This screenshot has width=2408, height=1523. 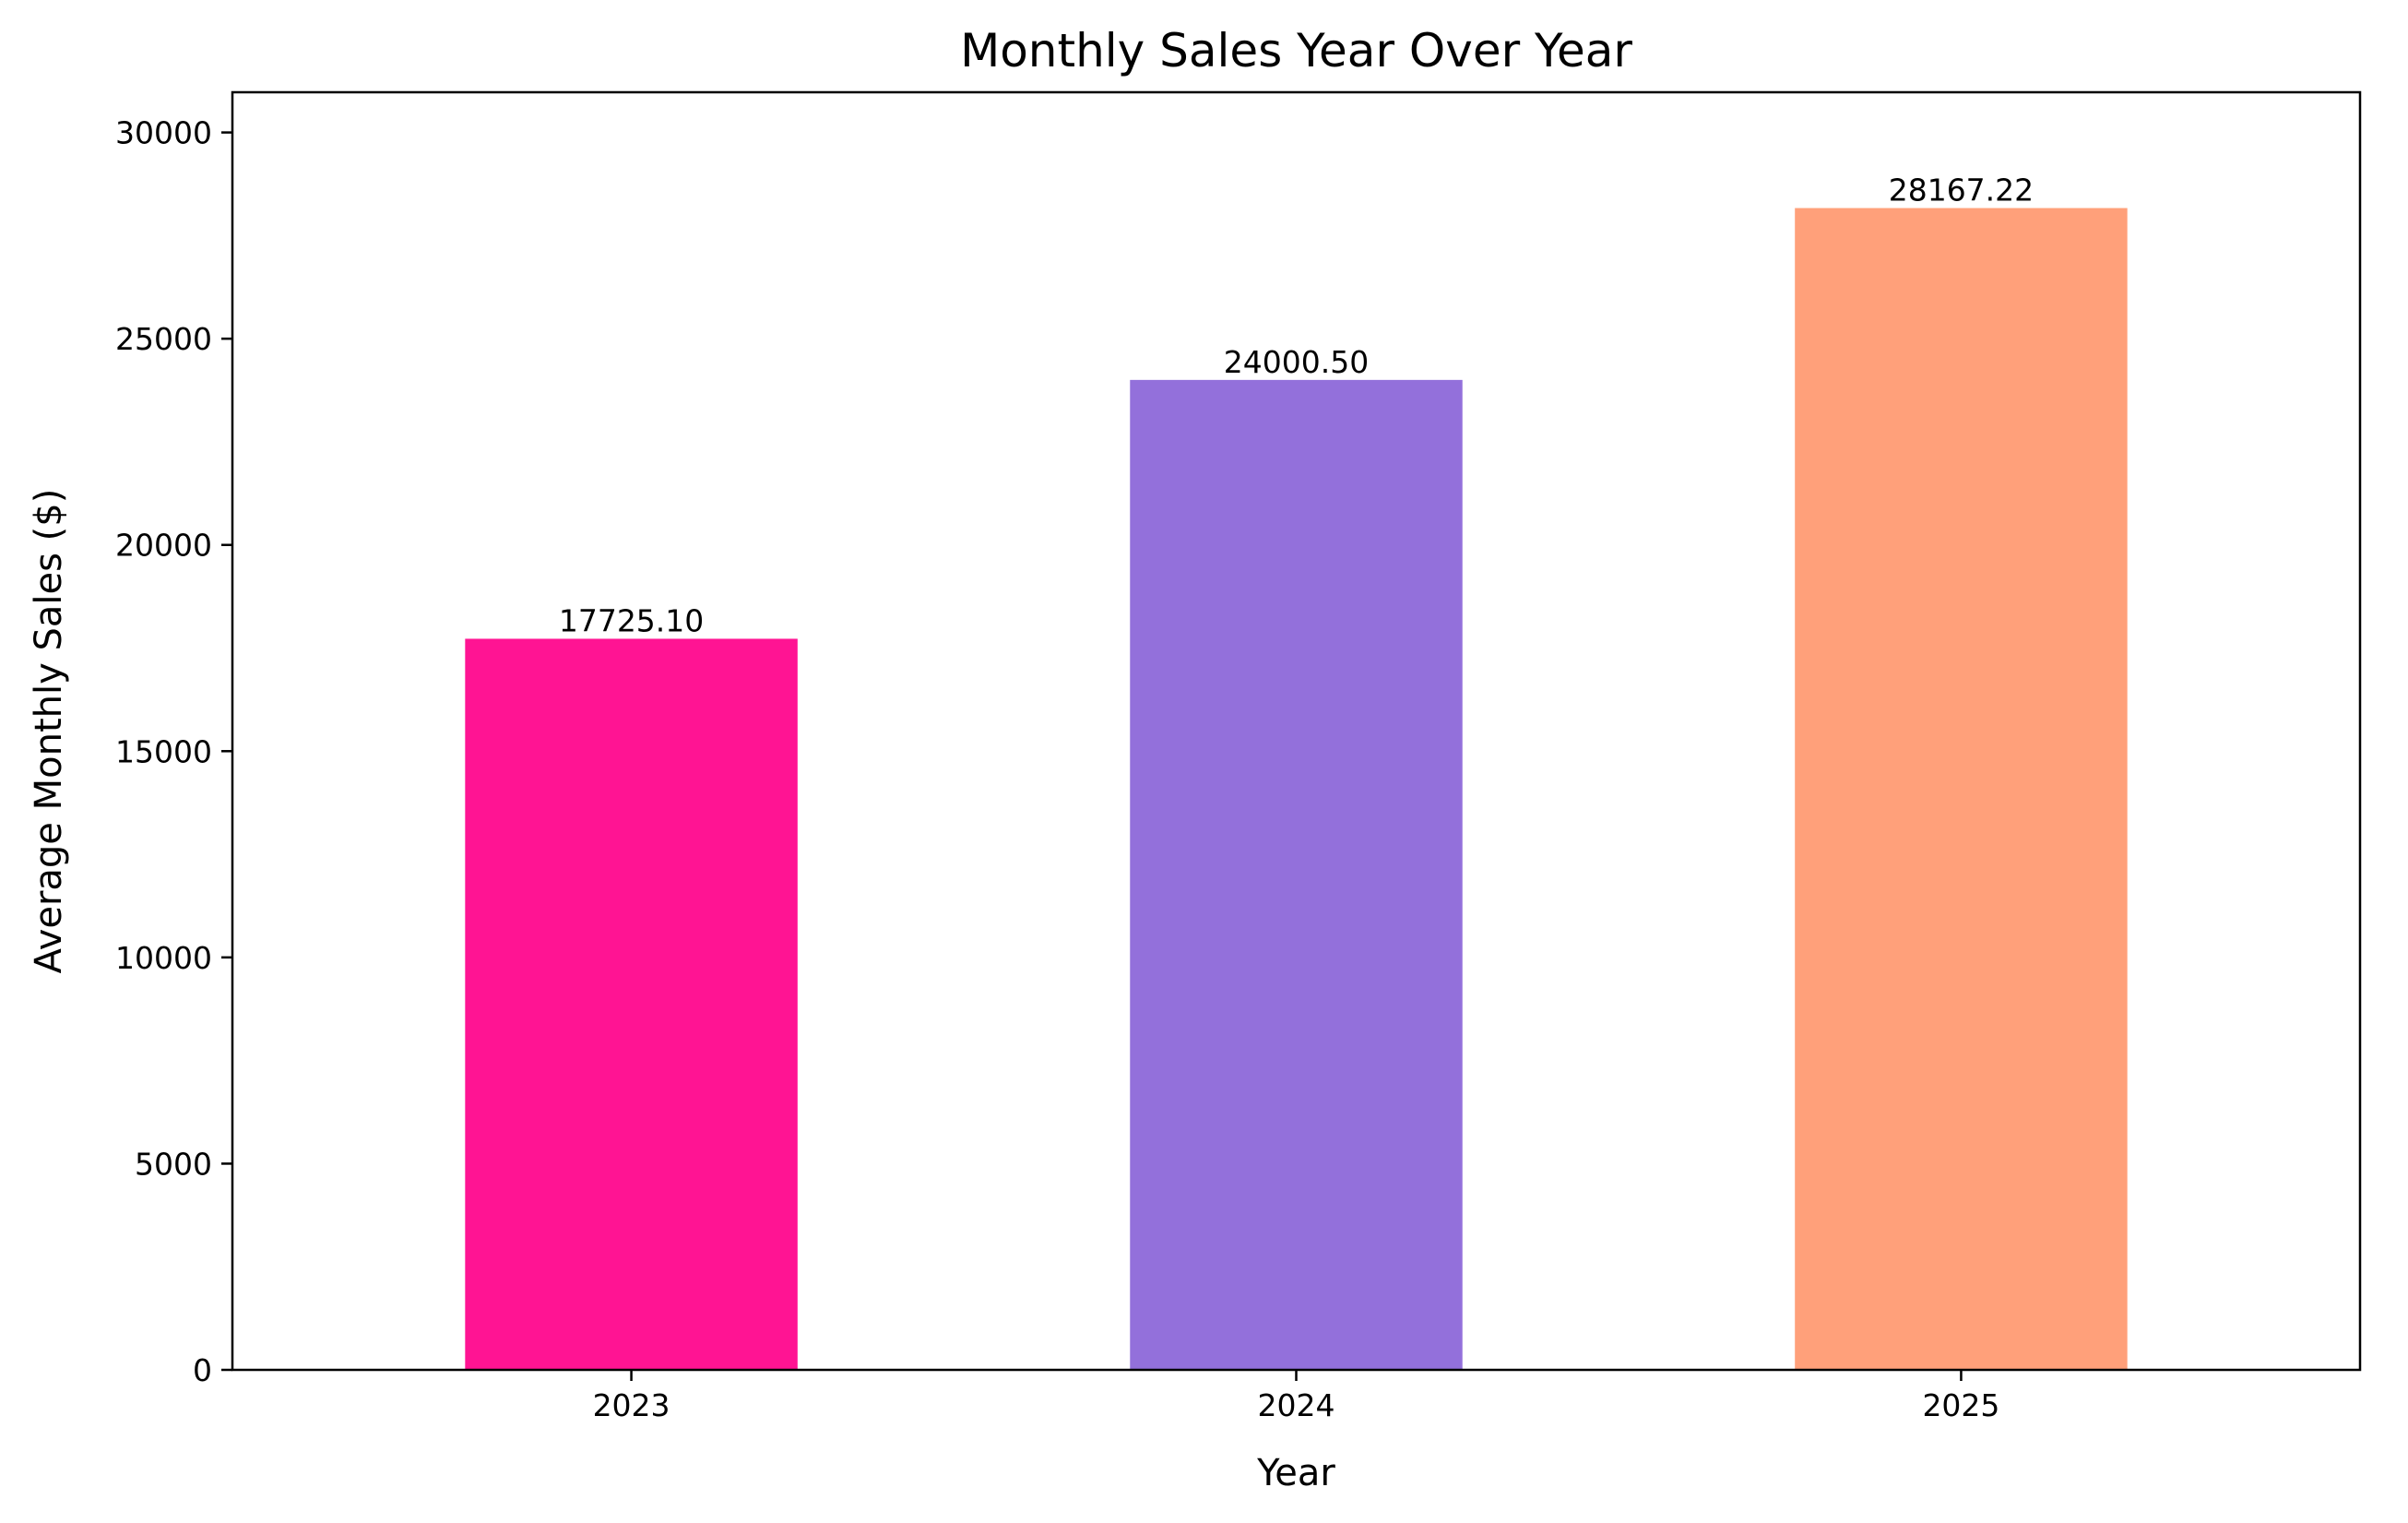 What do you see at coordinates (163, 339) in the screenshot?
I see `y-tick-label: 25000` at bounding box center [163, 339].